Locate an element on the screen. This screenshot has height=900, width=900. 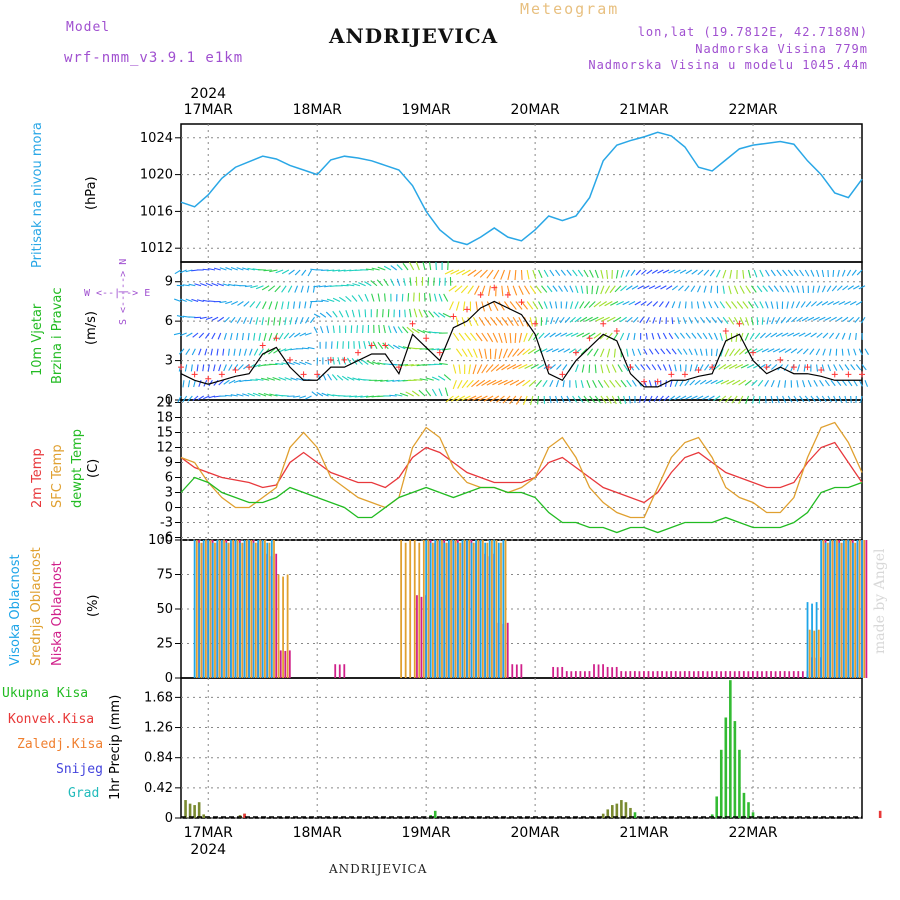
bottom-day-label: 17MAR is located at coordinates (208, 833).